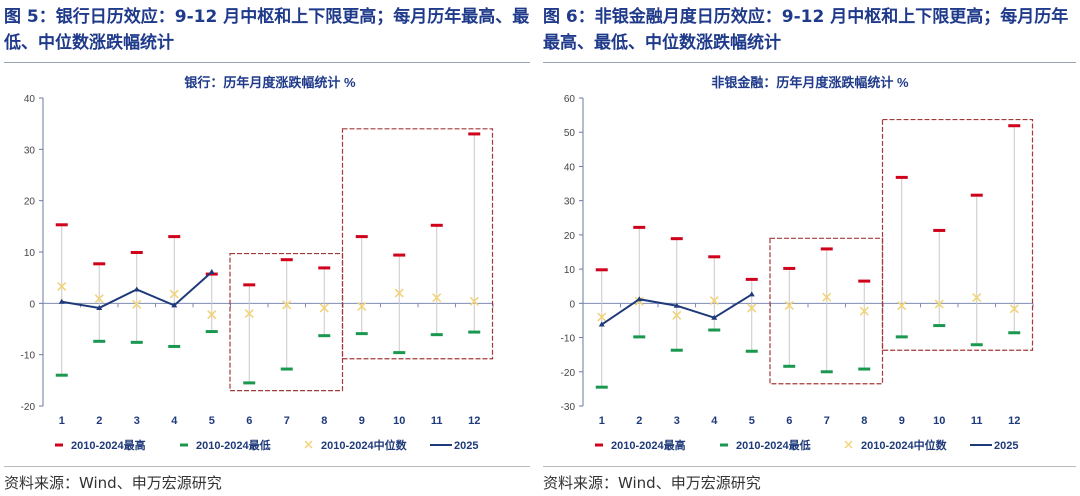 The image size is (1080, 496). Describe the element at coordinates (570, 99) in the screenshot. I see `y-tick-label: 60` at that location.